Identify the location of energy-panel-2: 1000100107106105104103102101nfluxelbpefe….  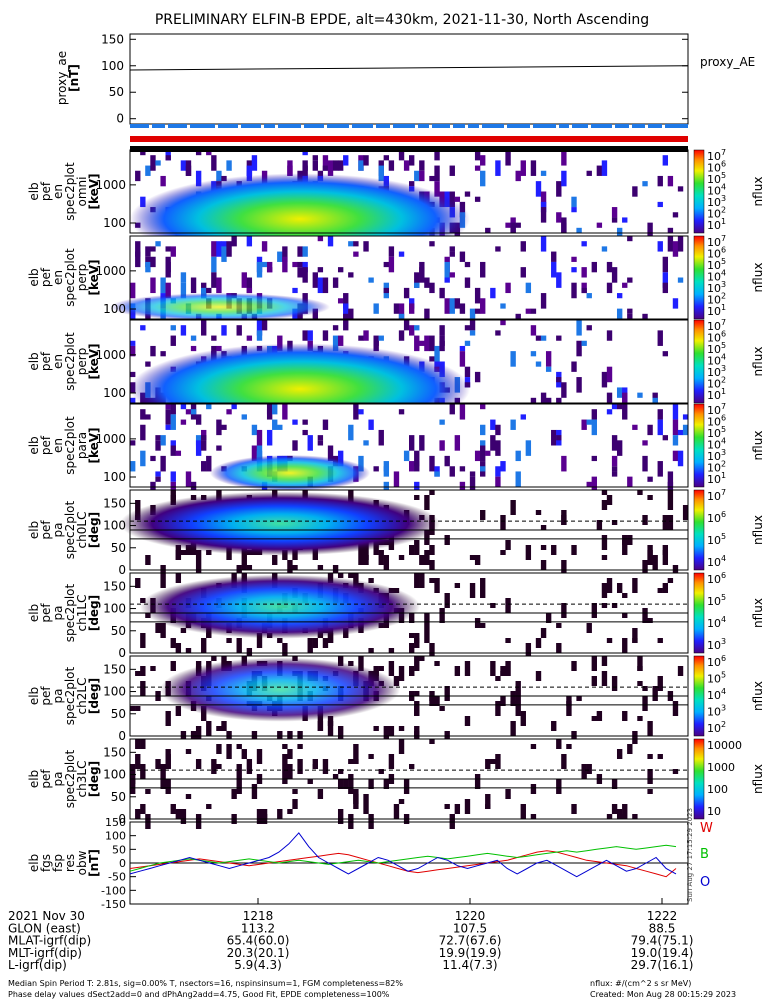
(396, 376).